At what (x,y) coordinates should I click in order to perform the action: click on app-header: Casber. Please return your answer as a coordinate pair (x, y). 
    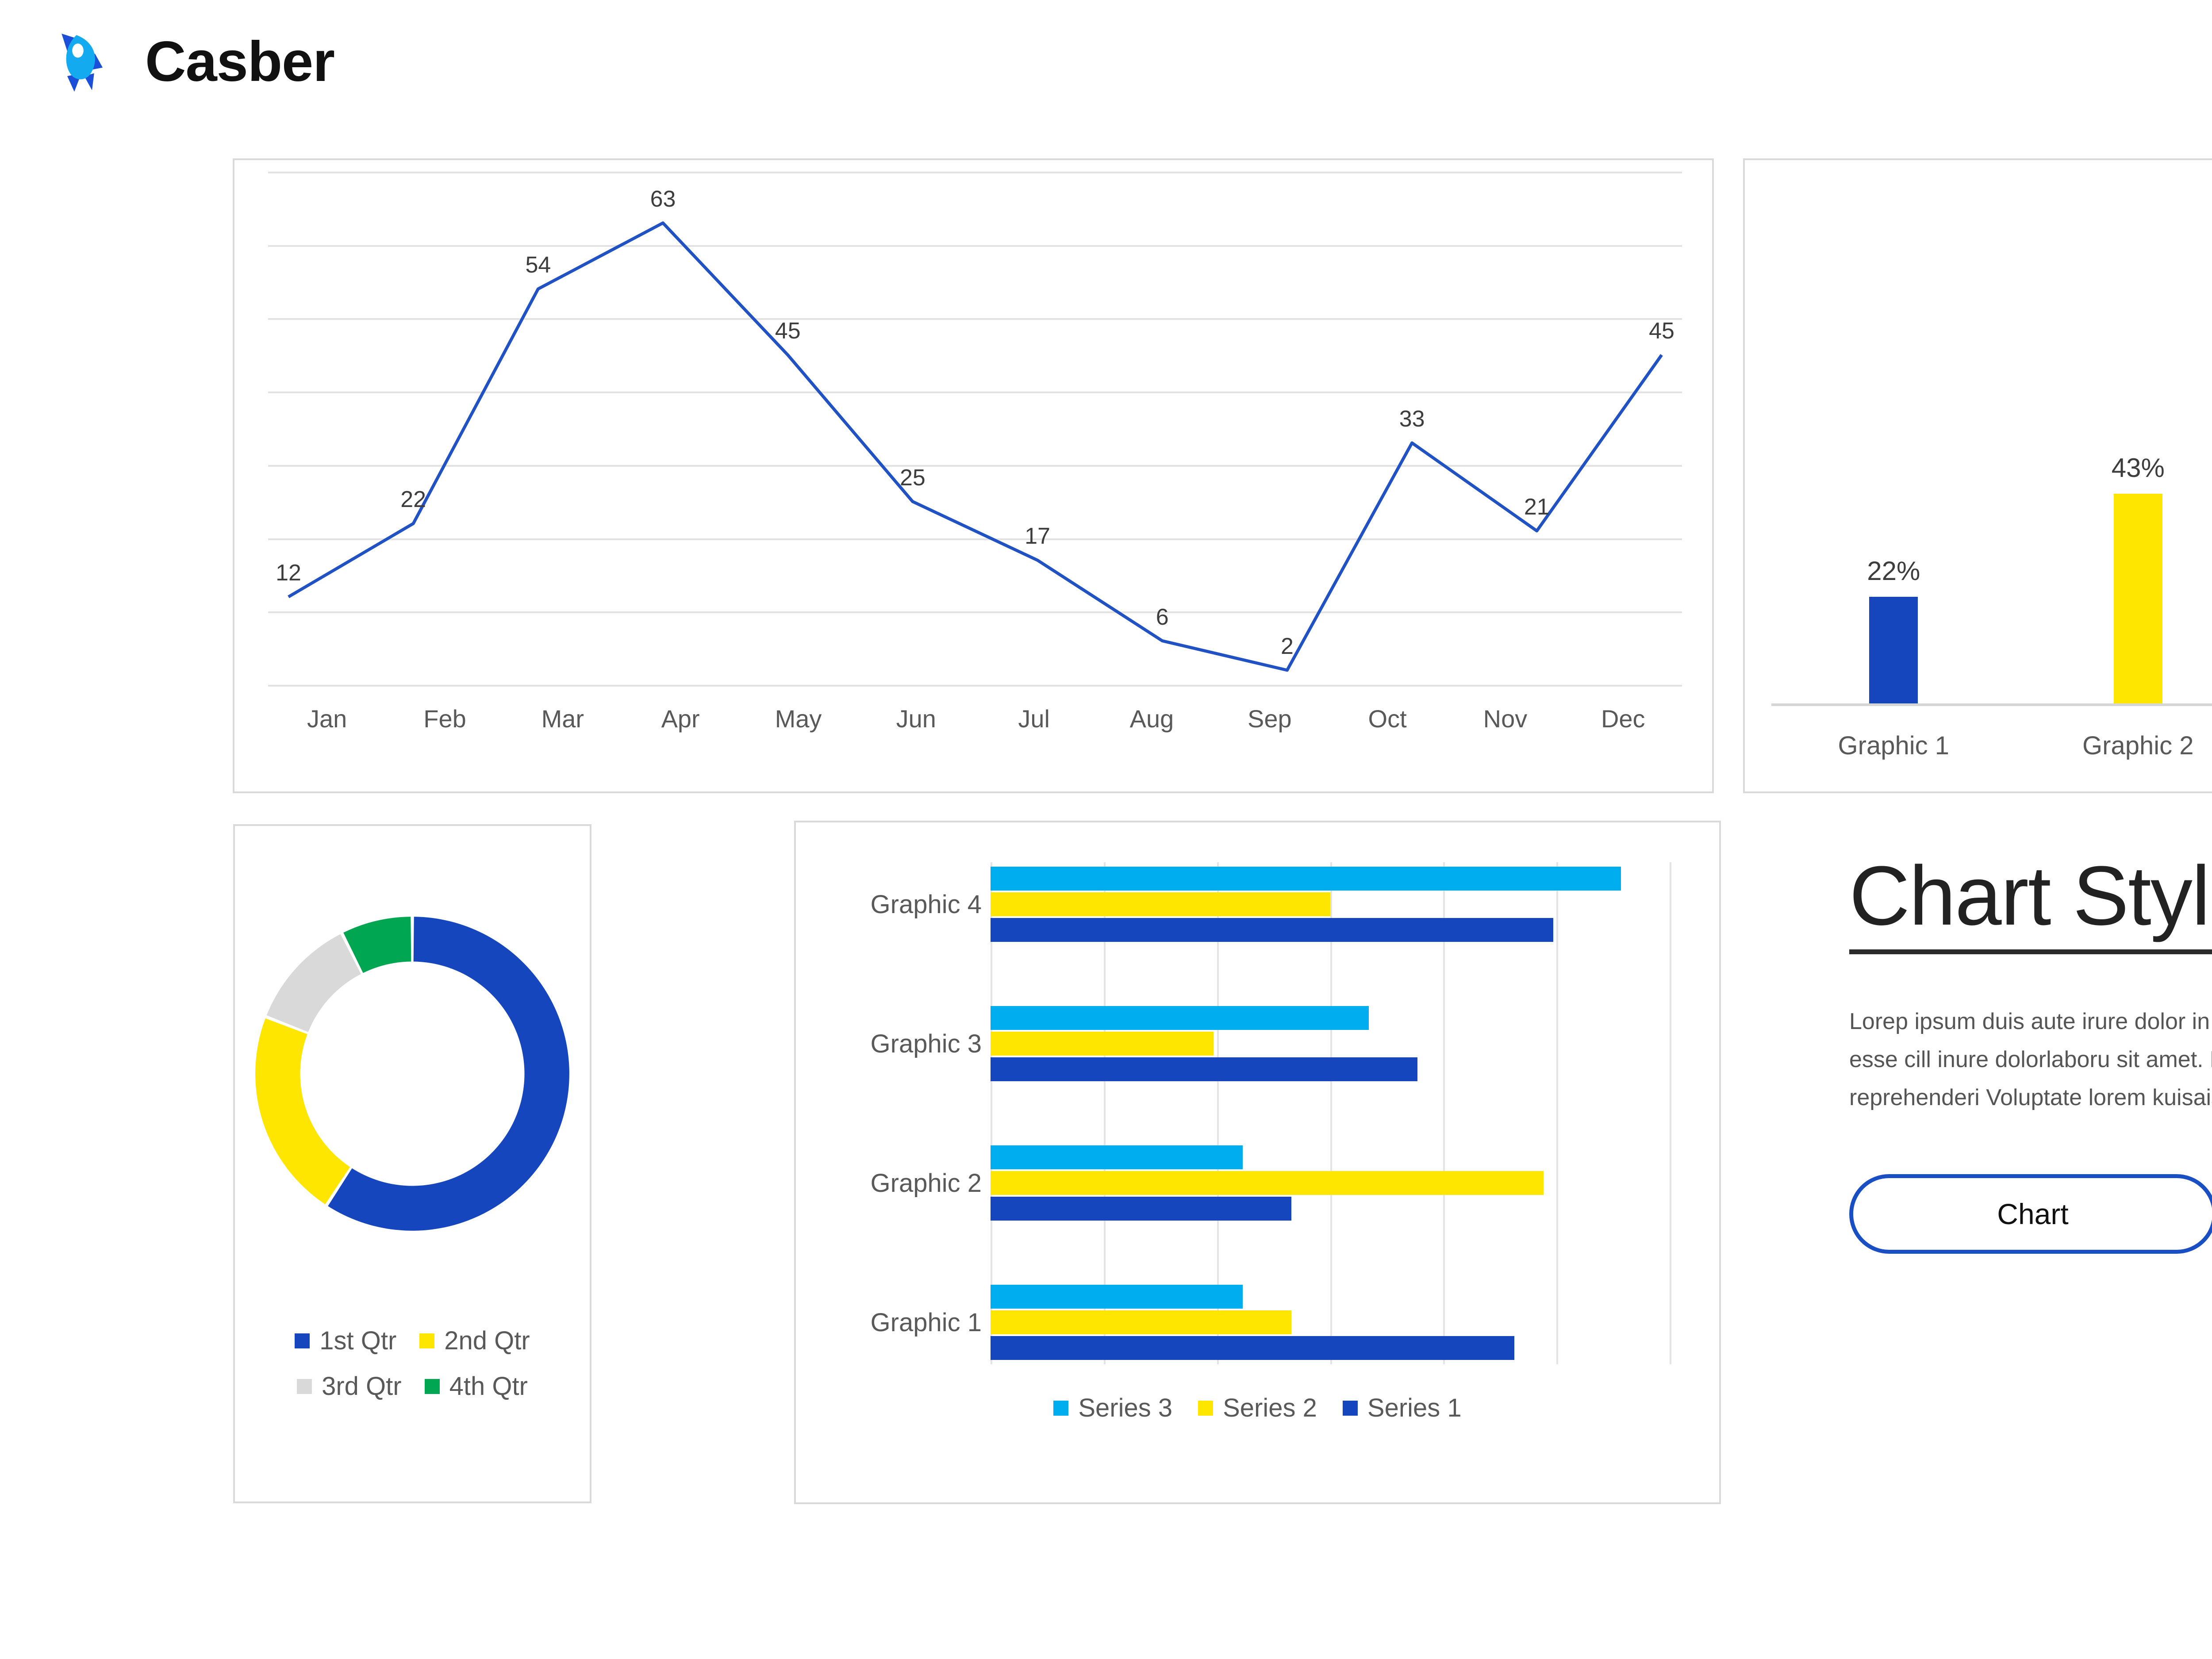
    Looking at the image, I should click on (194, 62).